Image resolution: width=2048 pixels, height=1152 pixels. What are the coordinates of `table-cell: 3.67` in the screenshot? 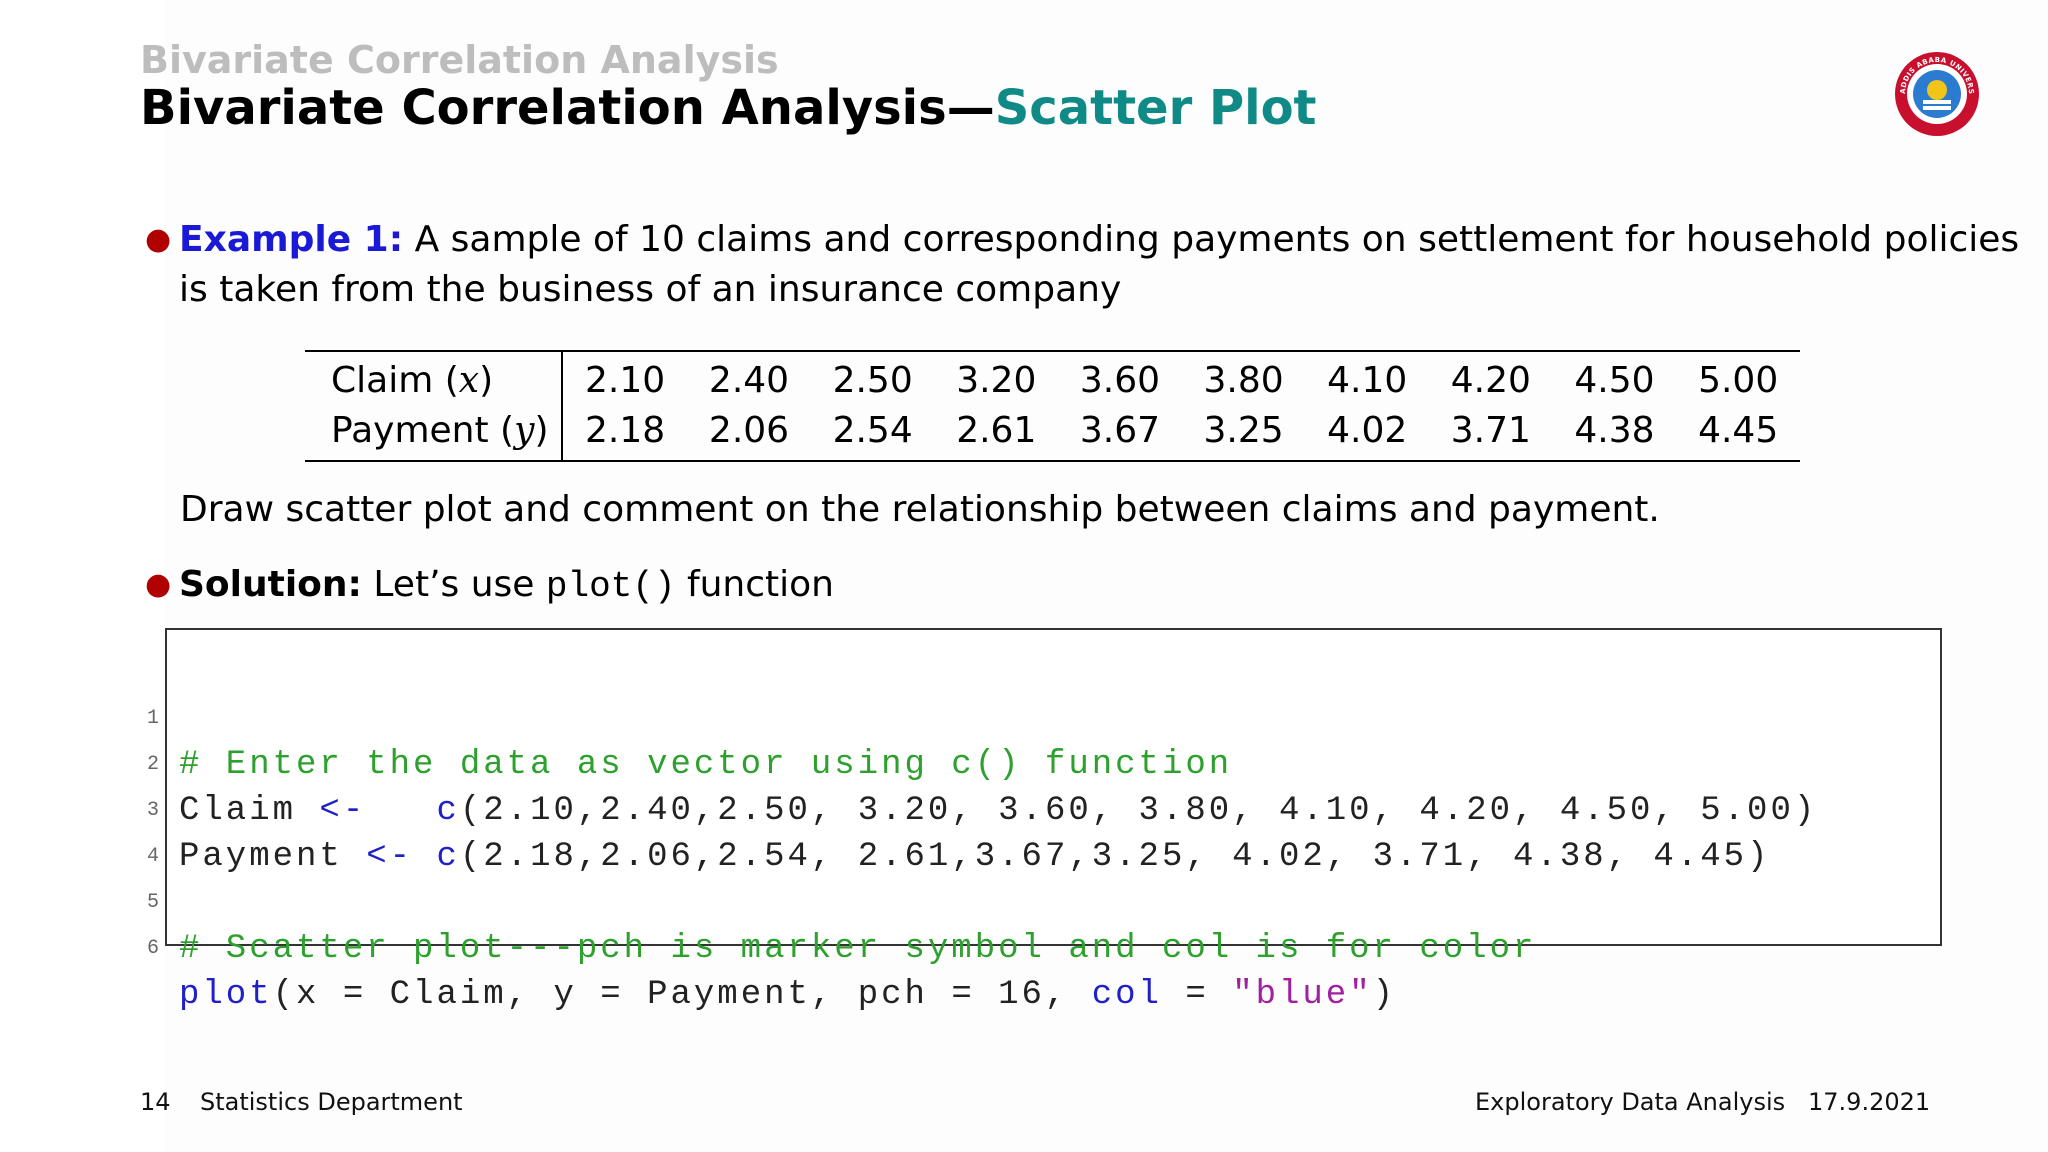 It's located at (1119, 430).